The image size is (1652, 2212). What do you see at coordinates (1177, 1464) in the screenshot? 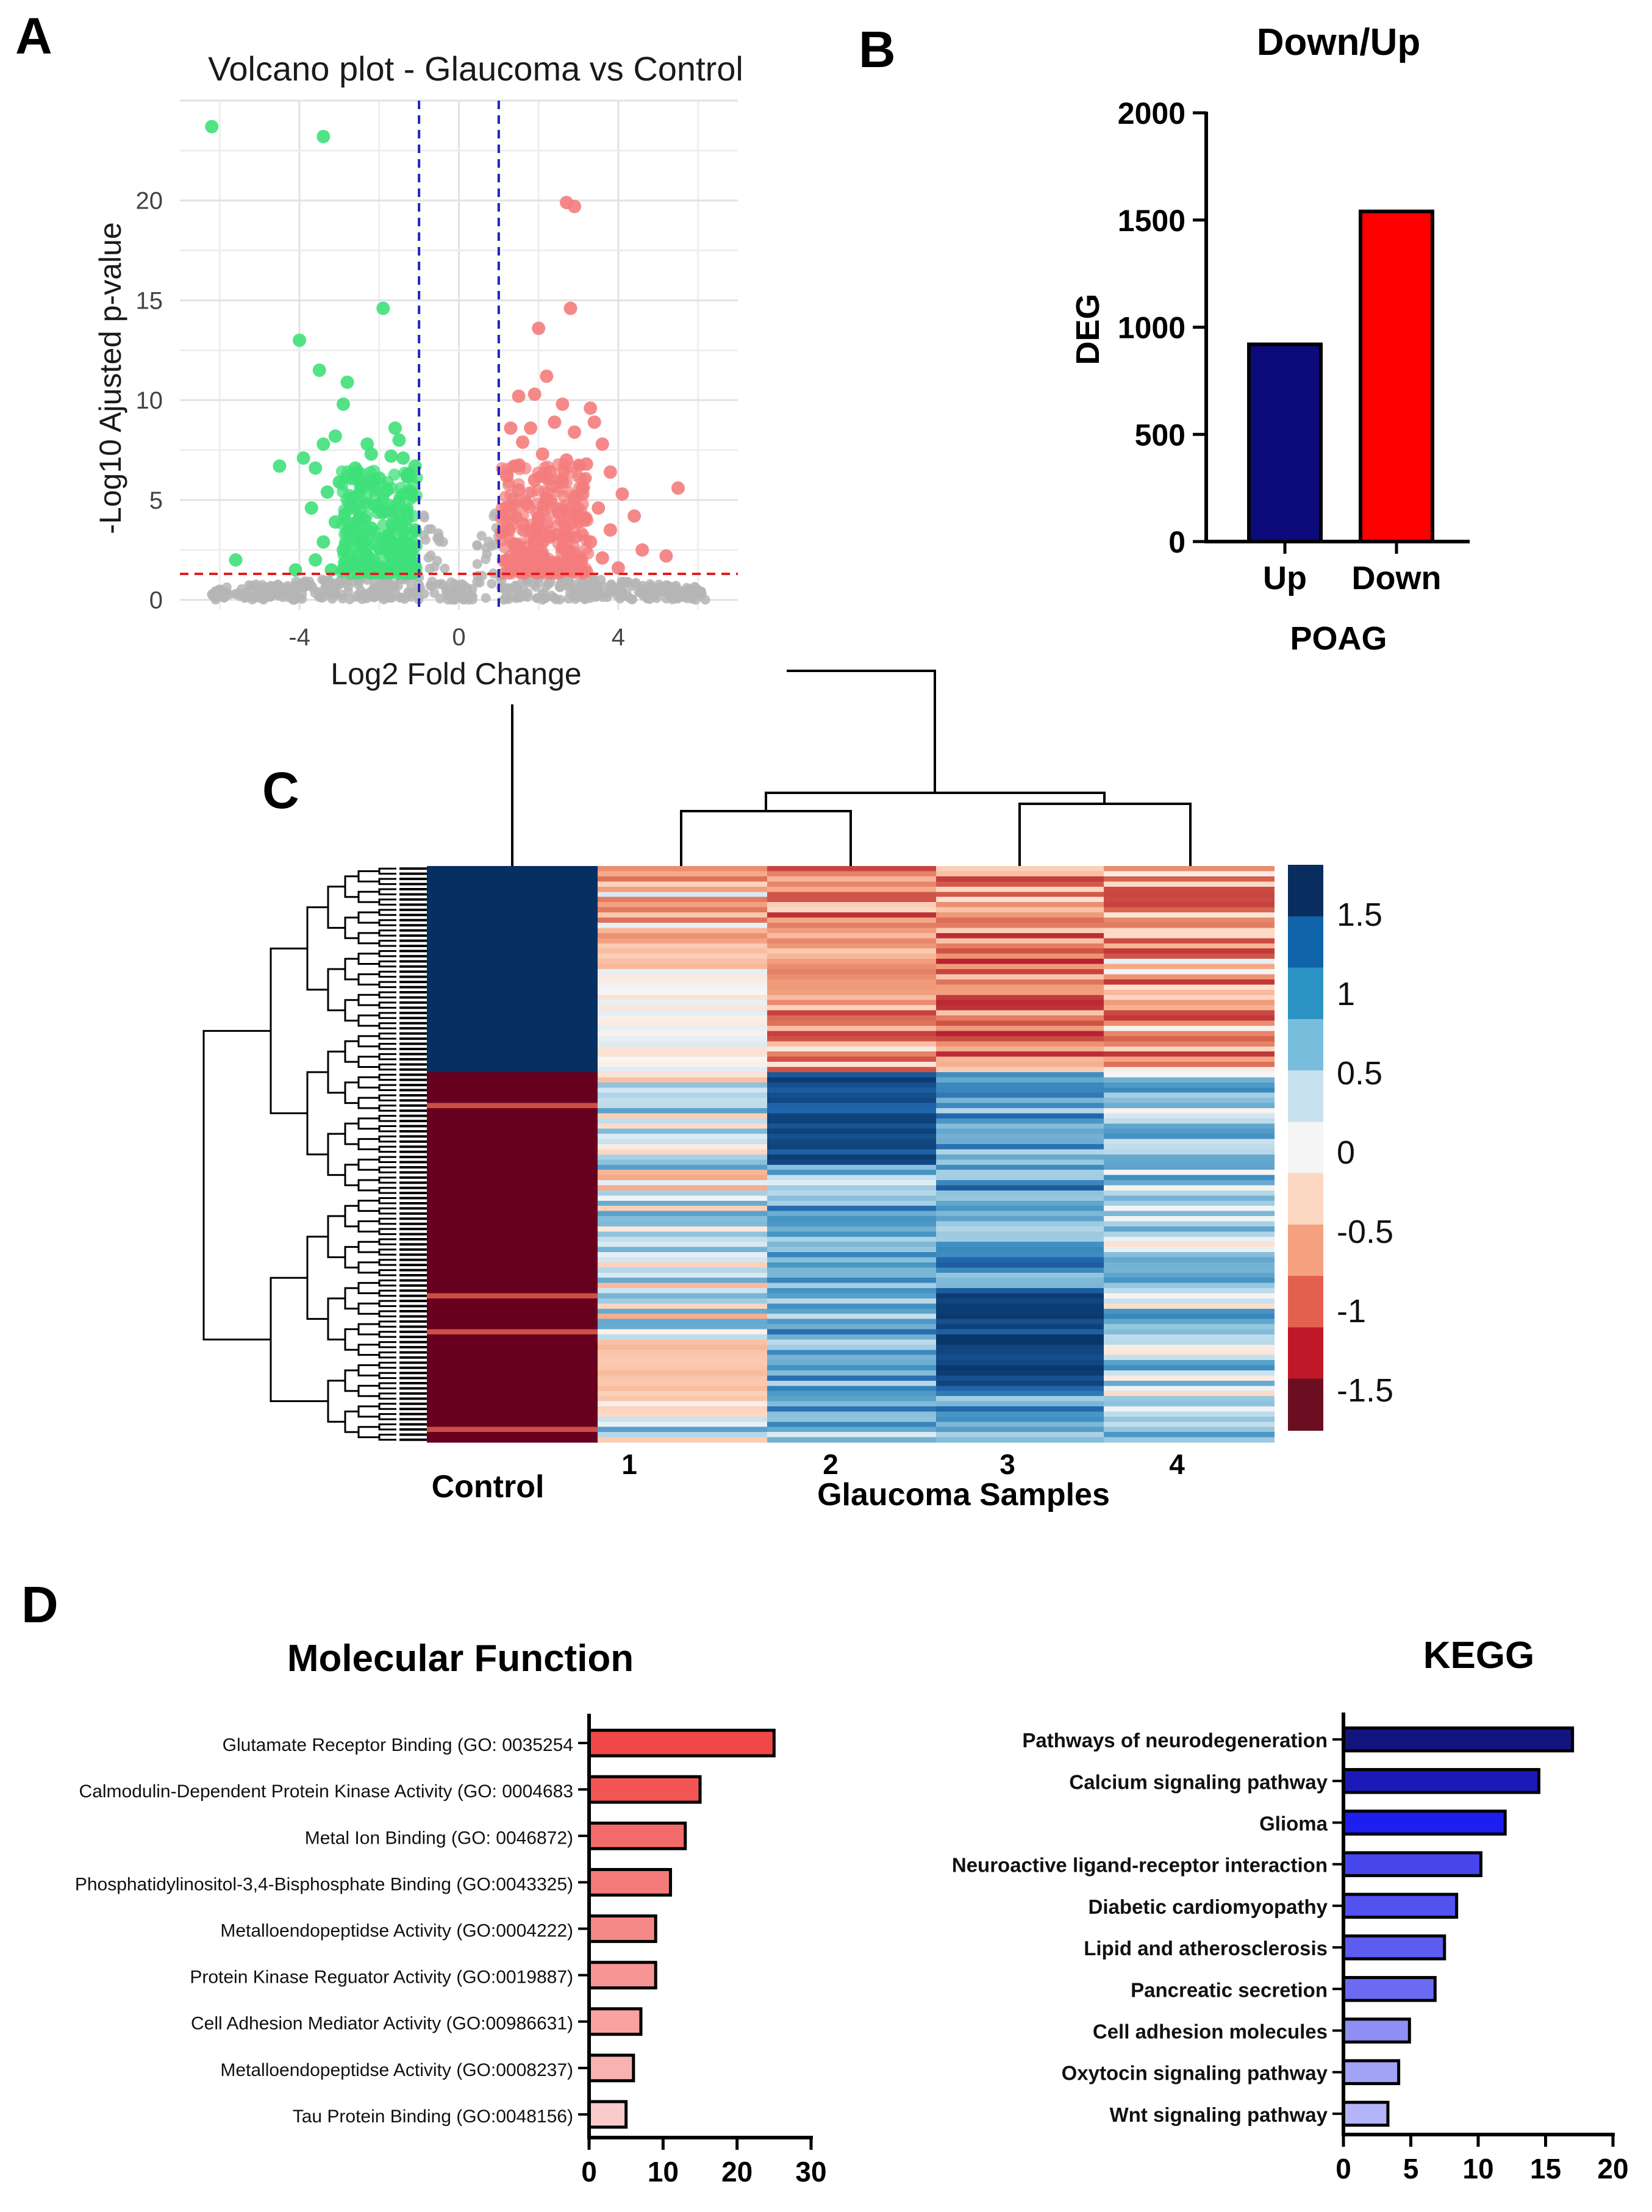
I see `heatmap-column-label: 4` at bounding box center [1177, 1464].